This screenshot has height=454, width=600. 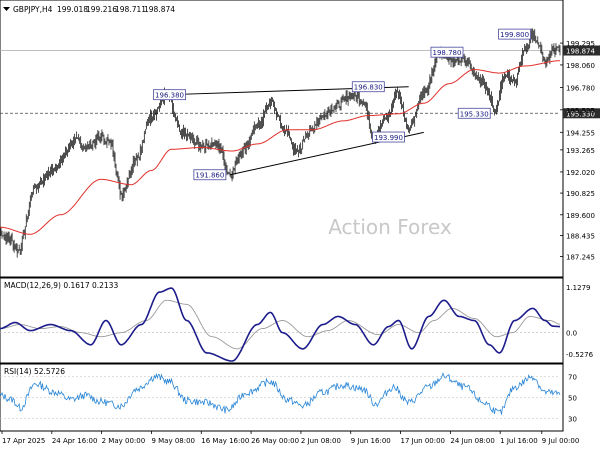 I want to click on price-tick-label: 189.600, so click(x=580, y=216).